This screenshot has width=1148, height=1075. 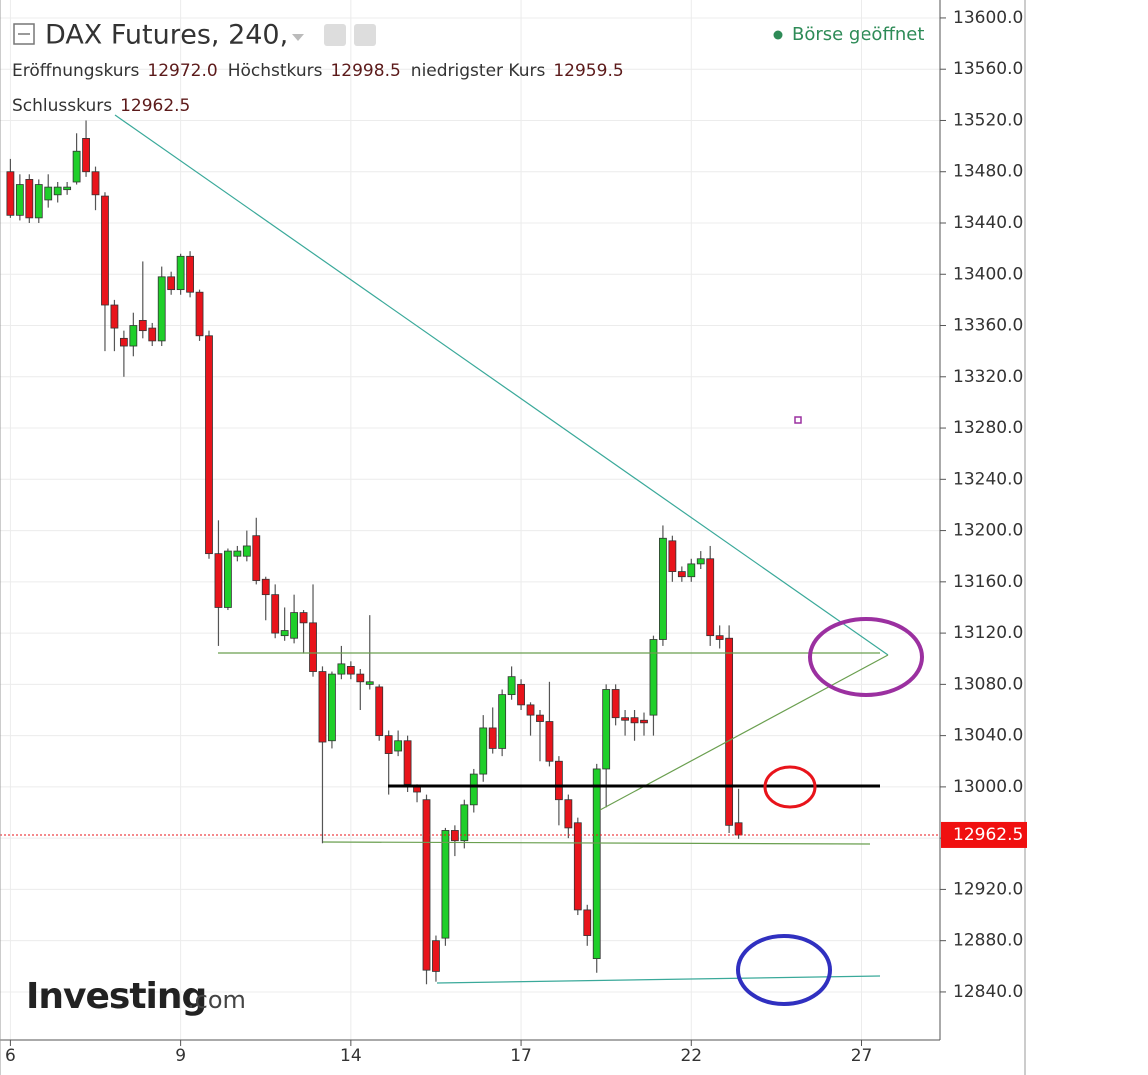 What do you see at coordinates (116, 996) in the screenshot?
I see `watermark-brand: Investing` at bounding box center [116, 996].